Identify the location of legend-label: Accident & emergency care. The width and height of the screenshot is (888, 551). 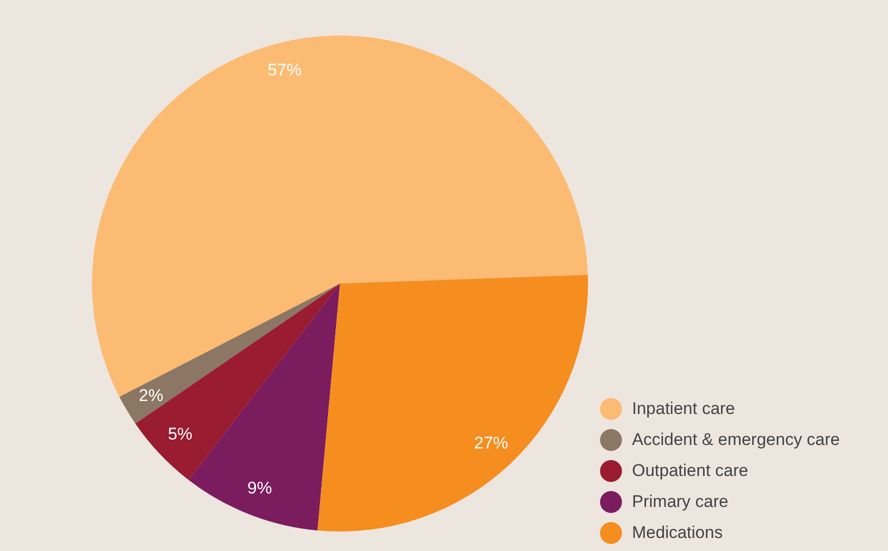
(736, 439).